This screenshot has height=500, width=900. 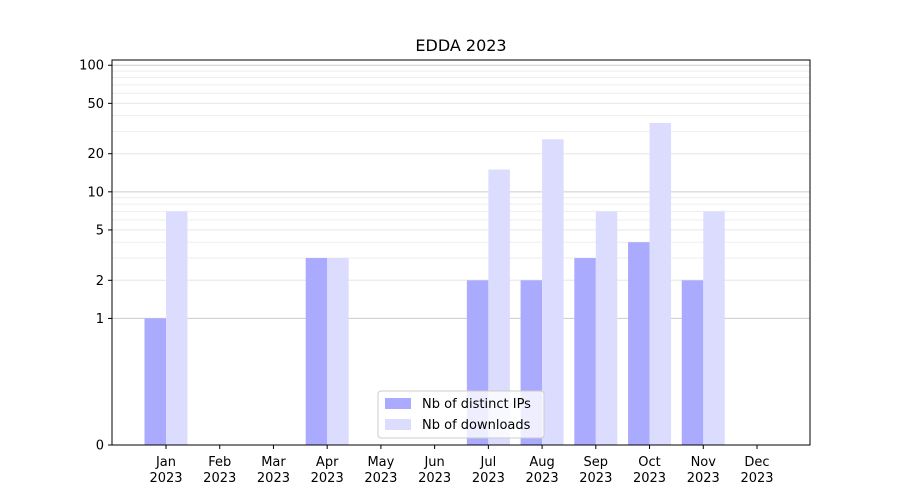 I want to click on y-tick-label: 2, so click(x=100, y=281).